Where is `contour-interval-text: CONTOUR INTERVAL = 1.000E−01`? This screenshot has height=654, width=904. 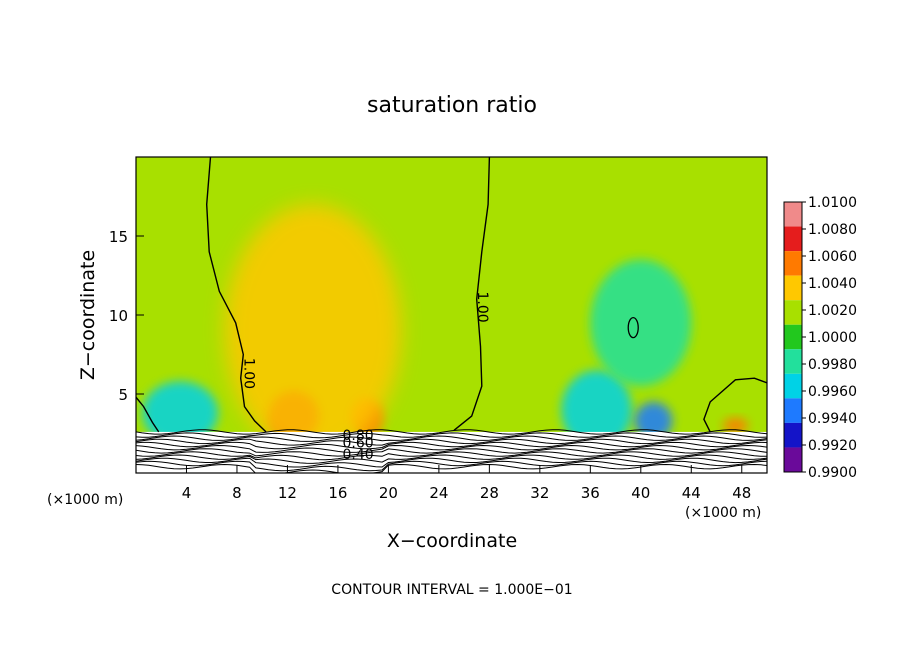 contour-interval-text: CONTOUR INTERVAL = 1.000E−01 is located at coordinates (451, 590).